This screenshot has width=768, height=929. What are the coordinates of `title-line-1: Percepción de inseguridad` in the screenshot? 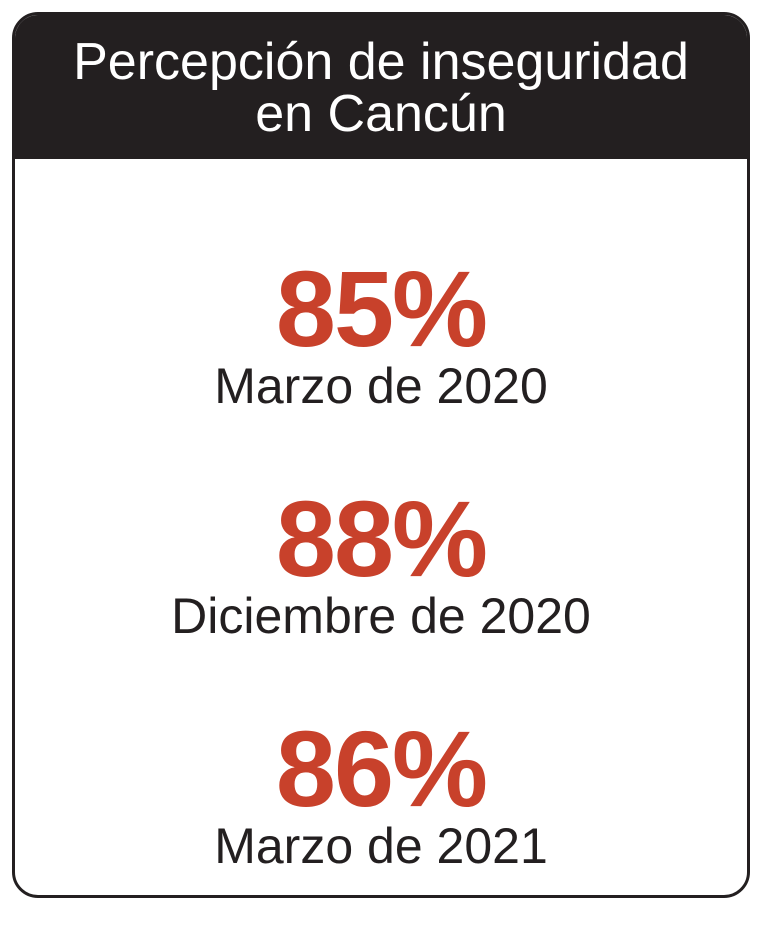 It's located at (381, 62).